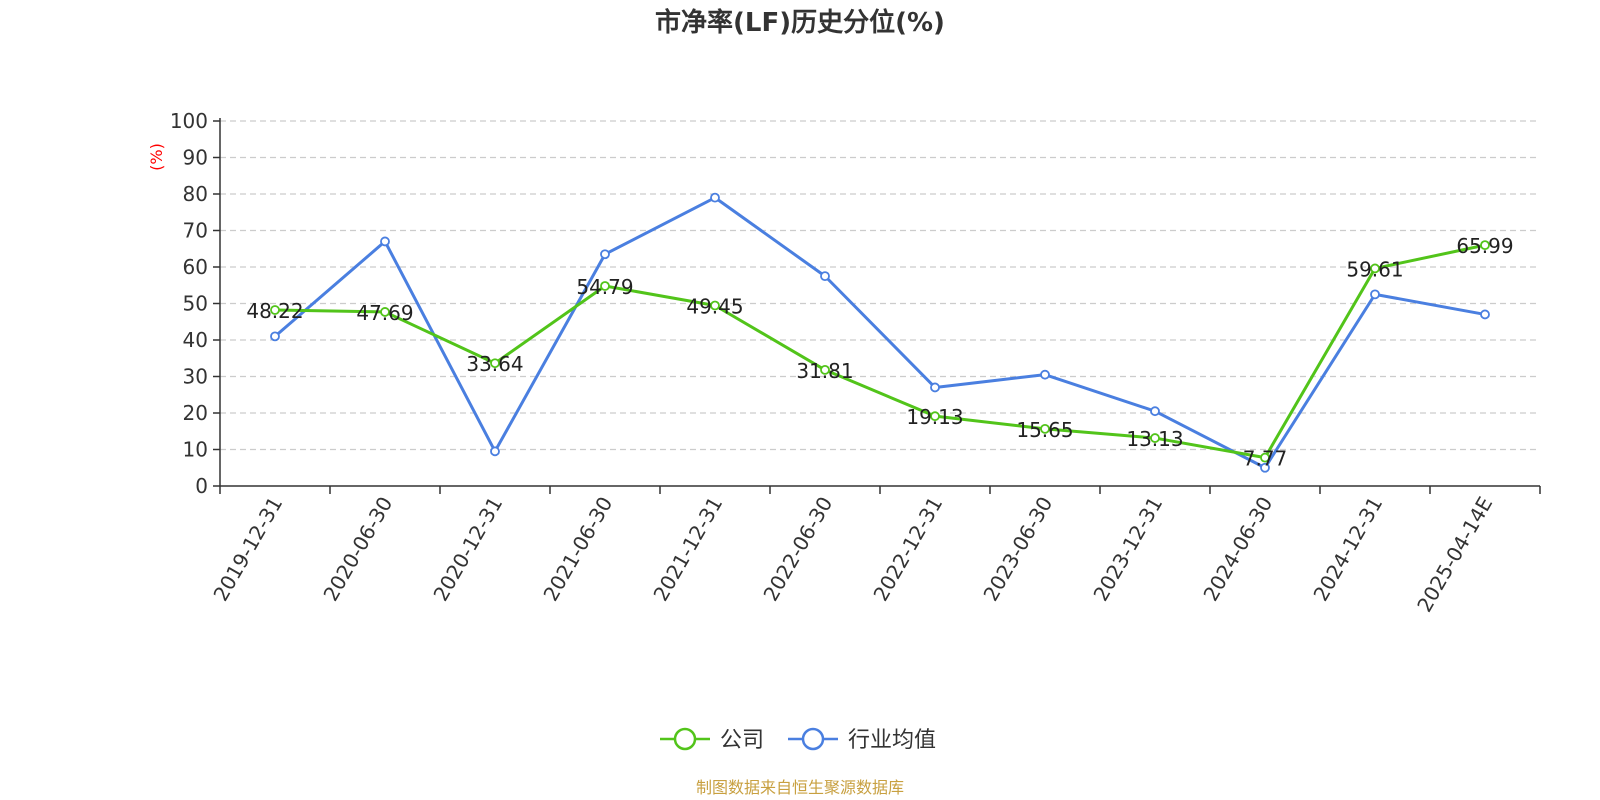 Image resolution: width=1600 pixels, height=800 pixels. I want to click on data-label: 49.45, so click(714, 307).